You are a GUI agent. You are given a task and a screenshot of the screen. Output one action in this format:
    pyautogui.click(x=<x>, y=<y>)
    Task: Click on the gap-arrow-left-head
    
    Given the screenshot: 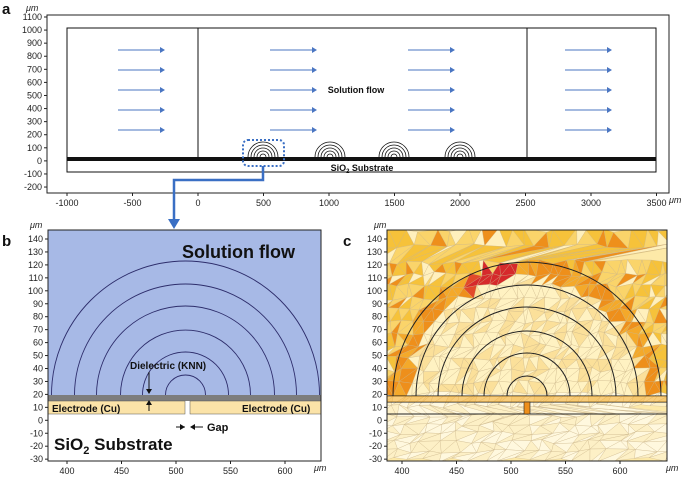 What is the action you would take?
    pyautogui.click(x=182, y=427)
    